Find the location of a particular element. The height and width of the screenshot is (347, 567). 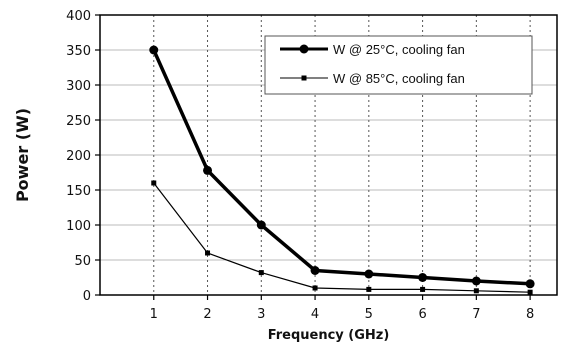

y-tick-label: 150 is located at coordinates (78, 191).